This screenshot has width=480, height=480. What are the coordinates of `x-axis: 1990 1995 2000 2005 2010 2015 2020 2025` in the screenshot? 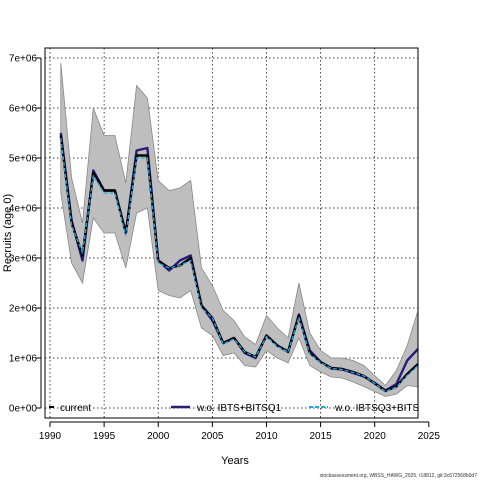 It's located at (240, 431).